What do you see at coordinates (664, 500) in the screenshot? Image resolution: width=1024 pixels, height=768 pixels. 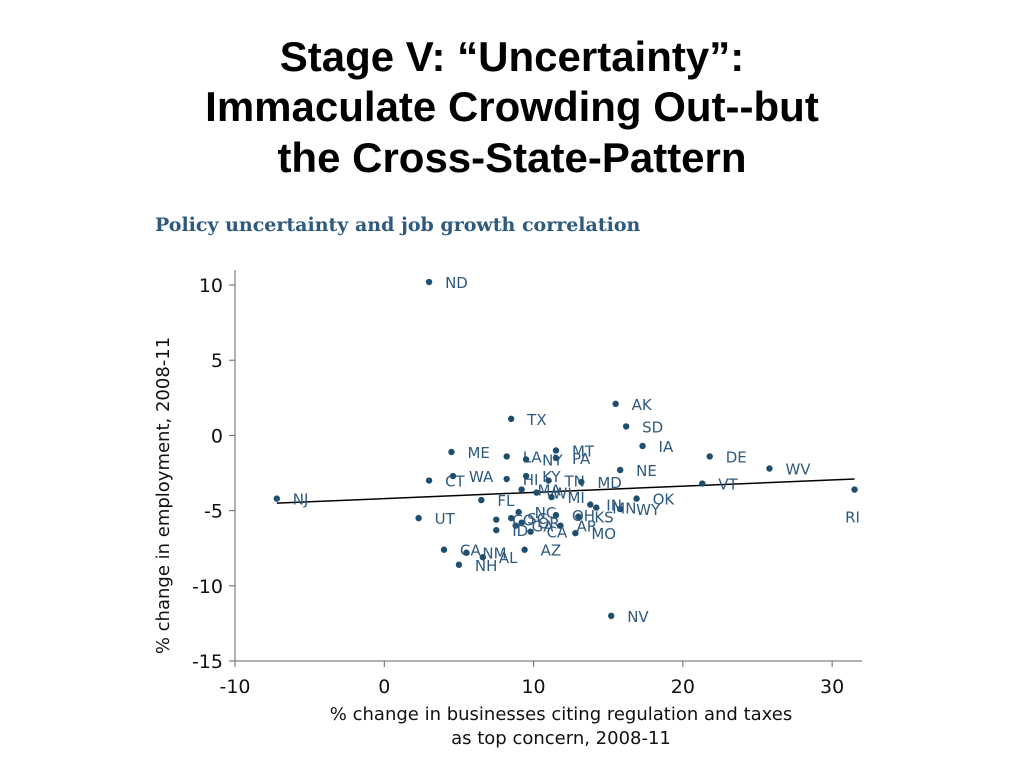 I see `point-label: OK` at bounding box center [664, 500].